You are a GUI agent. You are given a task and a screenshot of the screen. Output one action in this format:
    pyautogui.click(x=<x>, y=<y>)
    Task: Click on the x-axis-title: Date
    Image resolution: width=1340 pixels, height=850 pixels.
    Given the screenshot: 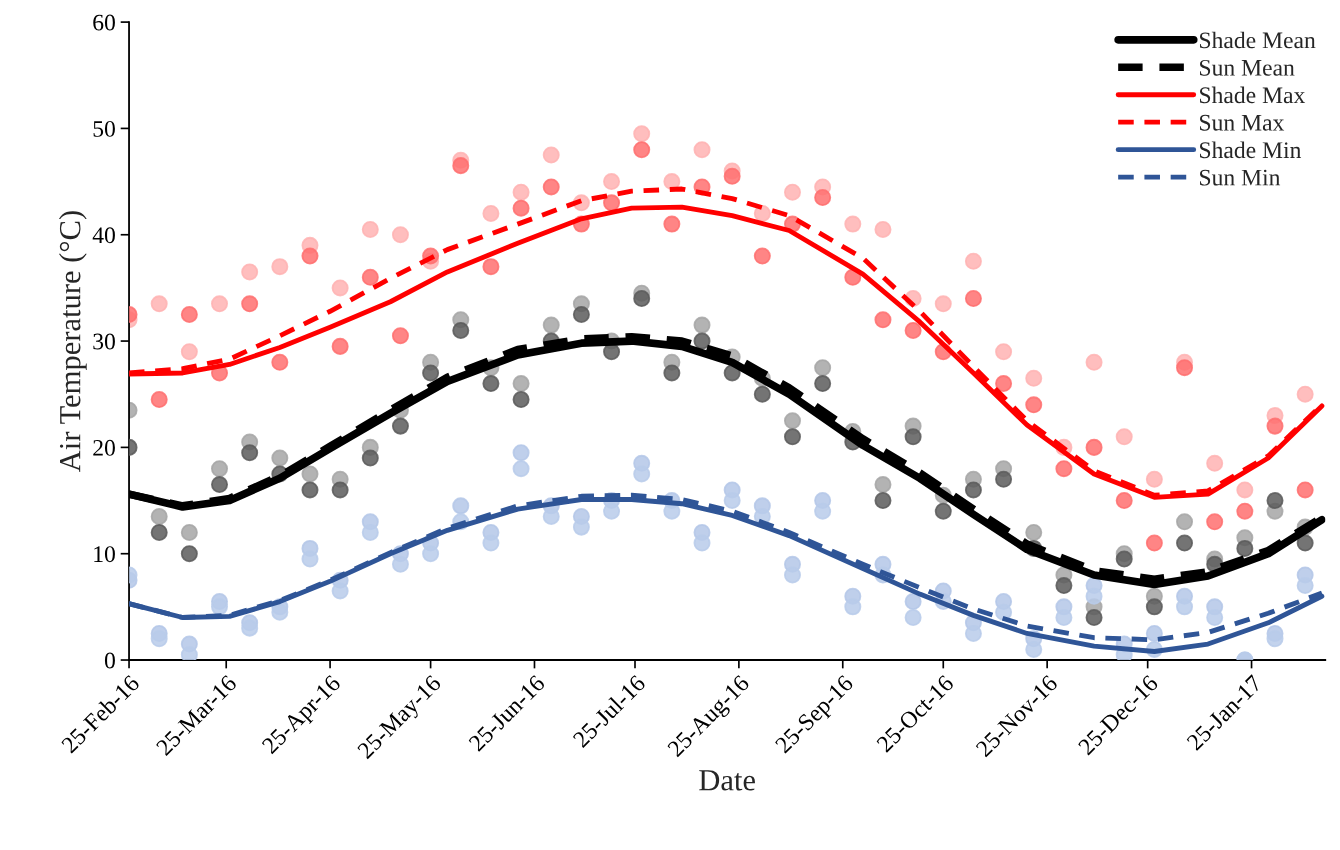 What is the action you would take?
    pyautogui.click(x=727, y=780)
    